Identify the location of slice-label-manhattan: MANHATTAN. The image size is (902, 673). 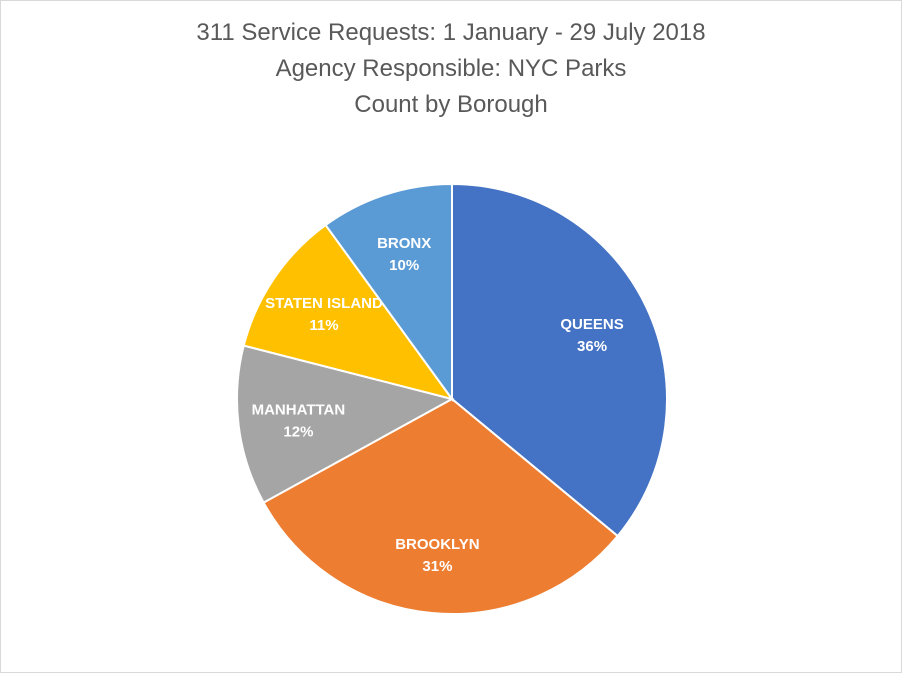
(299, 409).